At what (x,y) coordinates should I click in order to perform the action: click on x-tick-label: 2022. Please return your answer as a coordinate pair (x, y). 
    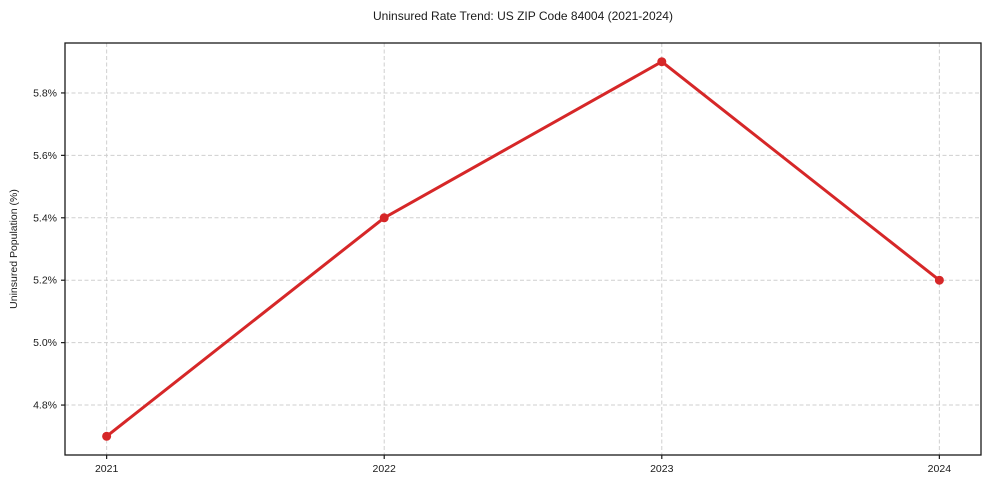
    Looking at the image, I should click on (385, 469).